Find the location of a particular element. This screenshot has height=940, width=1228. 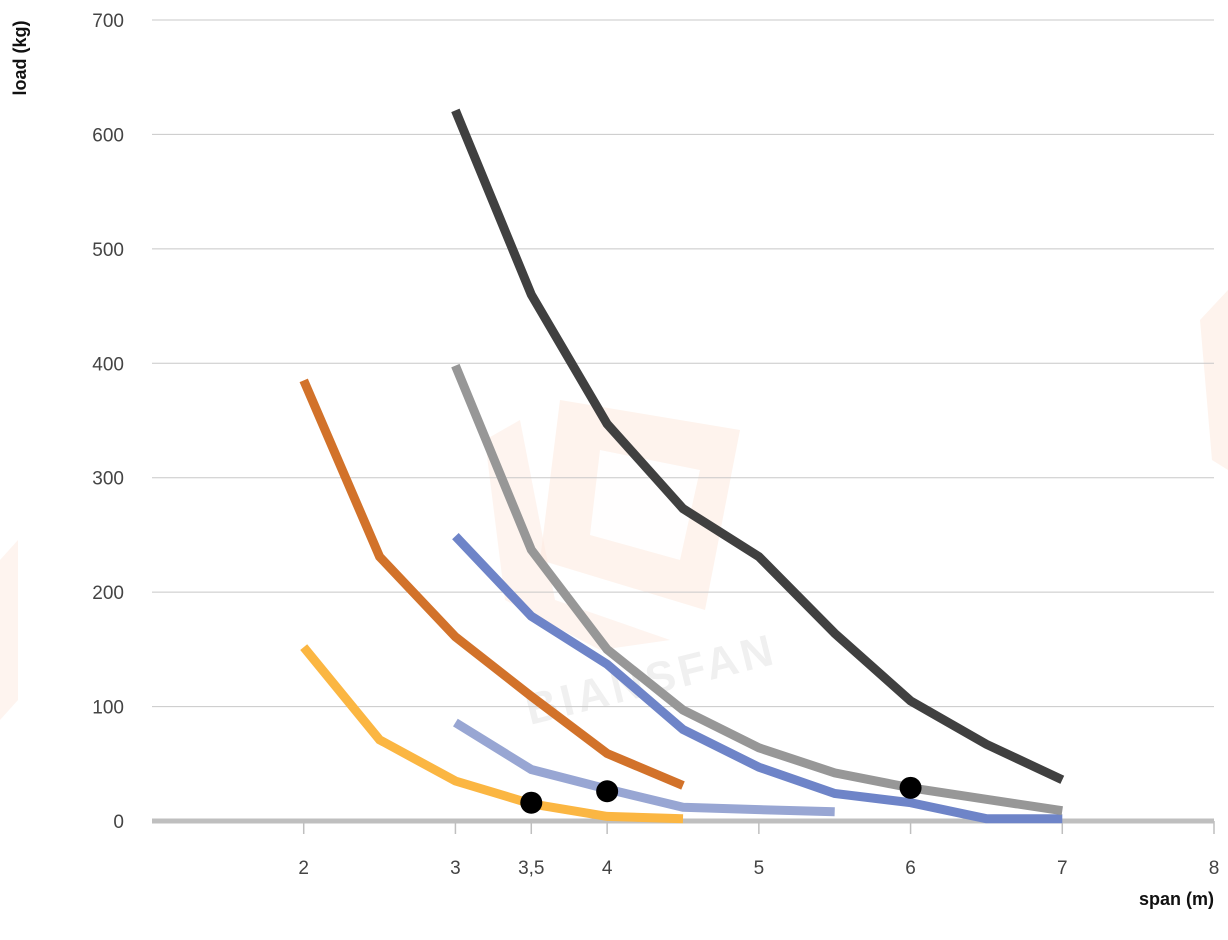

x-tick-label: 5 is located at coordinates (759, 868).